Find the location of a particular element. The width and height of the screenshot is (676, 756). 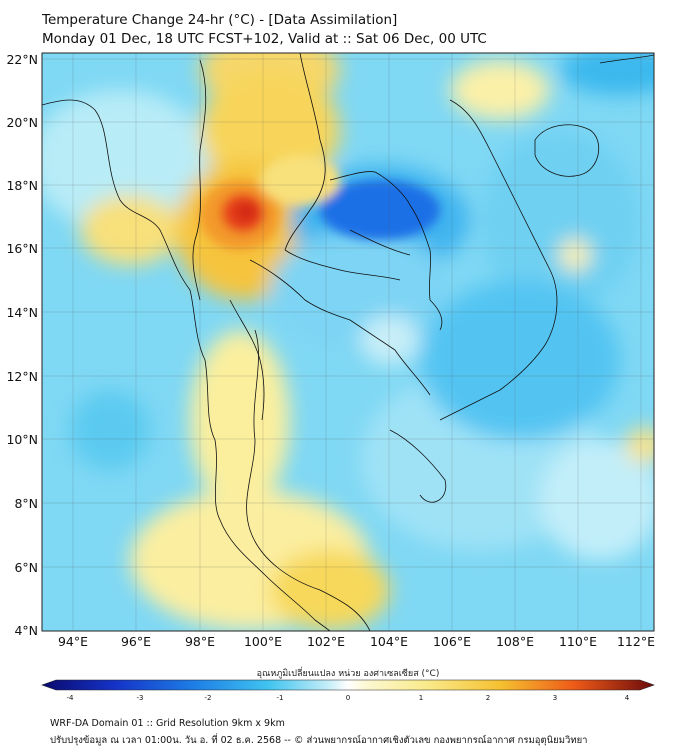

colorbar-tick: 3 is located at coordinates (555, 698).